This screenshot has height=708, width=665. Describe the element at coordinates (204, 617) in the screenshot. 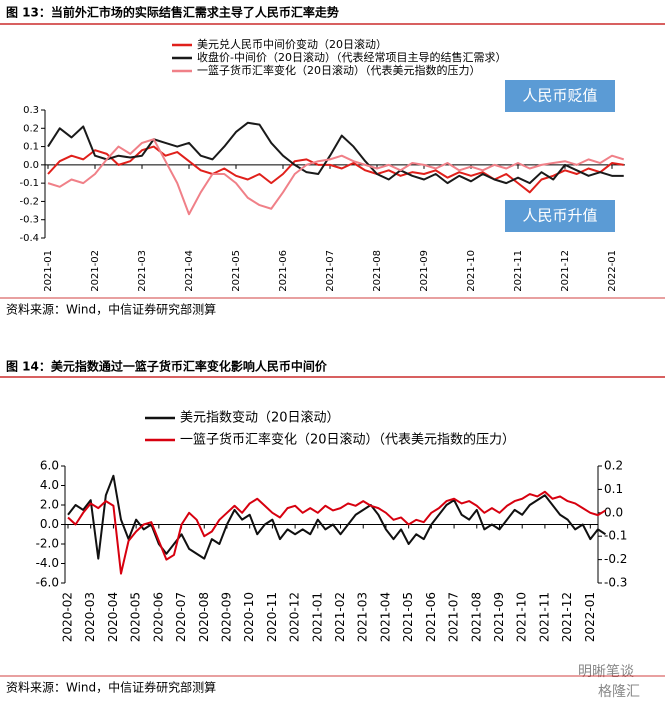

I see `x-tick-label: 2020-08` at that location.